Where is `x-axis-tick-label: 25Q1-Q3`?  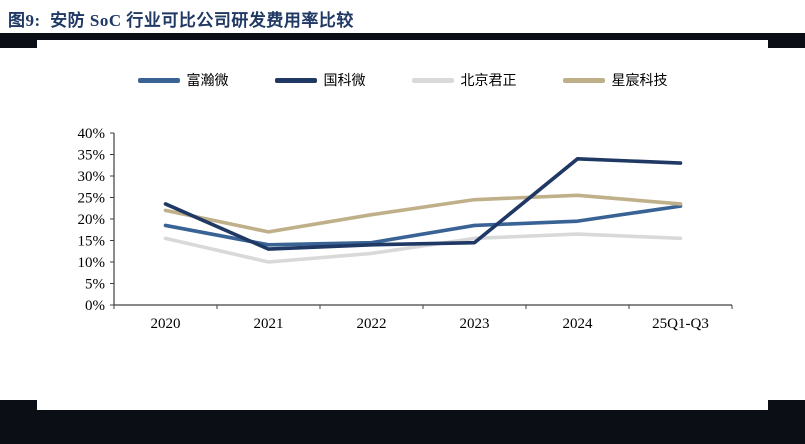 x-axis-tick-label: 25Q1-Q3 is located at coordinates (680, 324).